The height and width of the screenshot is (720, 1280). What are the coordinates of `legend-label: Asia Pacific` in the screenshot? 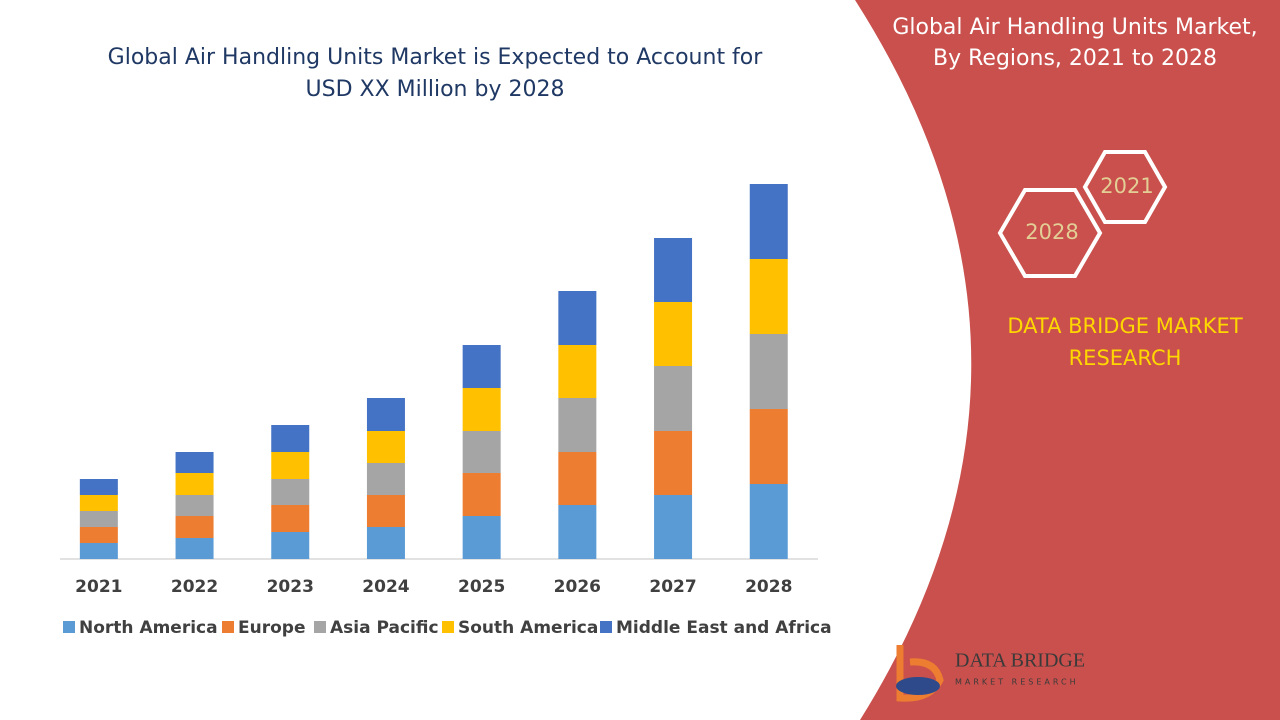 It's located at (384, 628).